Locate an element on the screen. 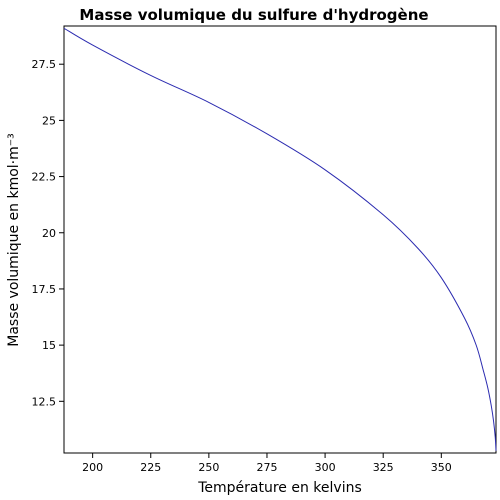  x-tick-label: 225 is located at coordinates (150, 467).